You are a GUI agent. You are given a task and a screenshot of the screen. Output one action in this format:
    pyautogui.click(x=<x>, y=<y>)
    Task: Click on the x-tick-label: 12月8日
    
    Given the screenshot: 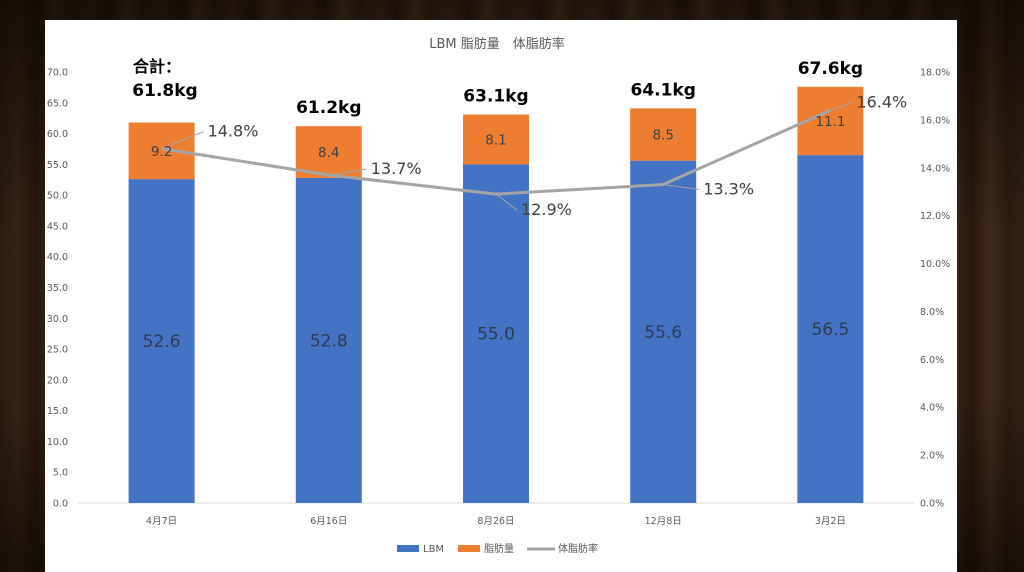 What is the action you would take?
    pyautogui.click(x=663, y=521)
    